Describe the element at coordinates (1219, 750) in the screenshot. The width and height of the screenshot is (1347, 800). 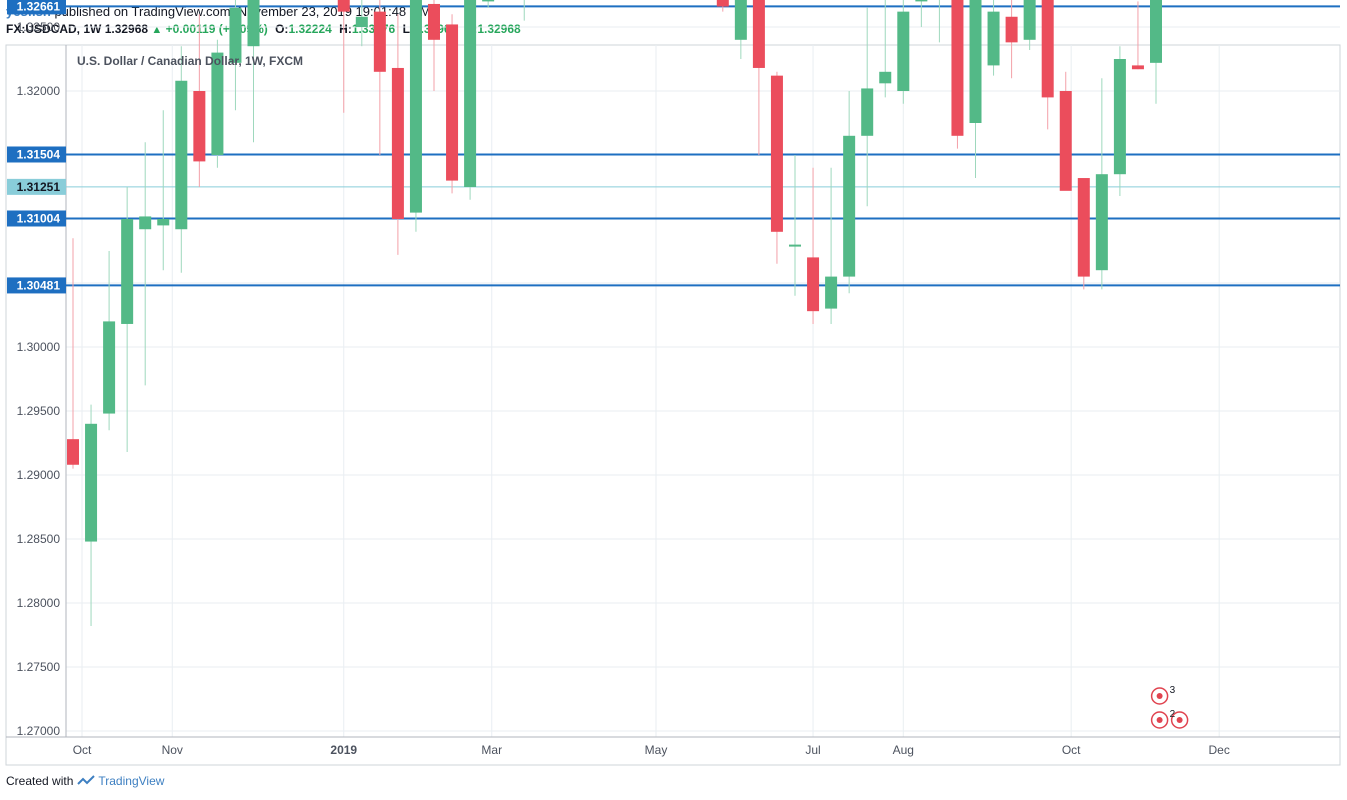
I see `time-tick-label: Dec` at that location.